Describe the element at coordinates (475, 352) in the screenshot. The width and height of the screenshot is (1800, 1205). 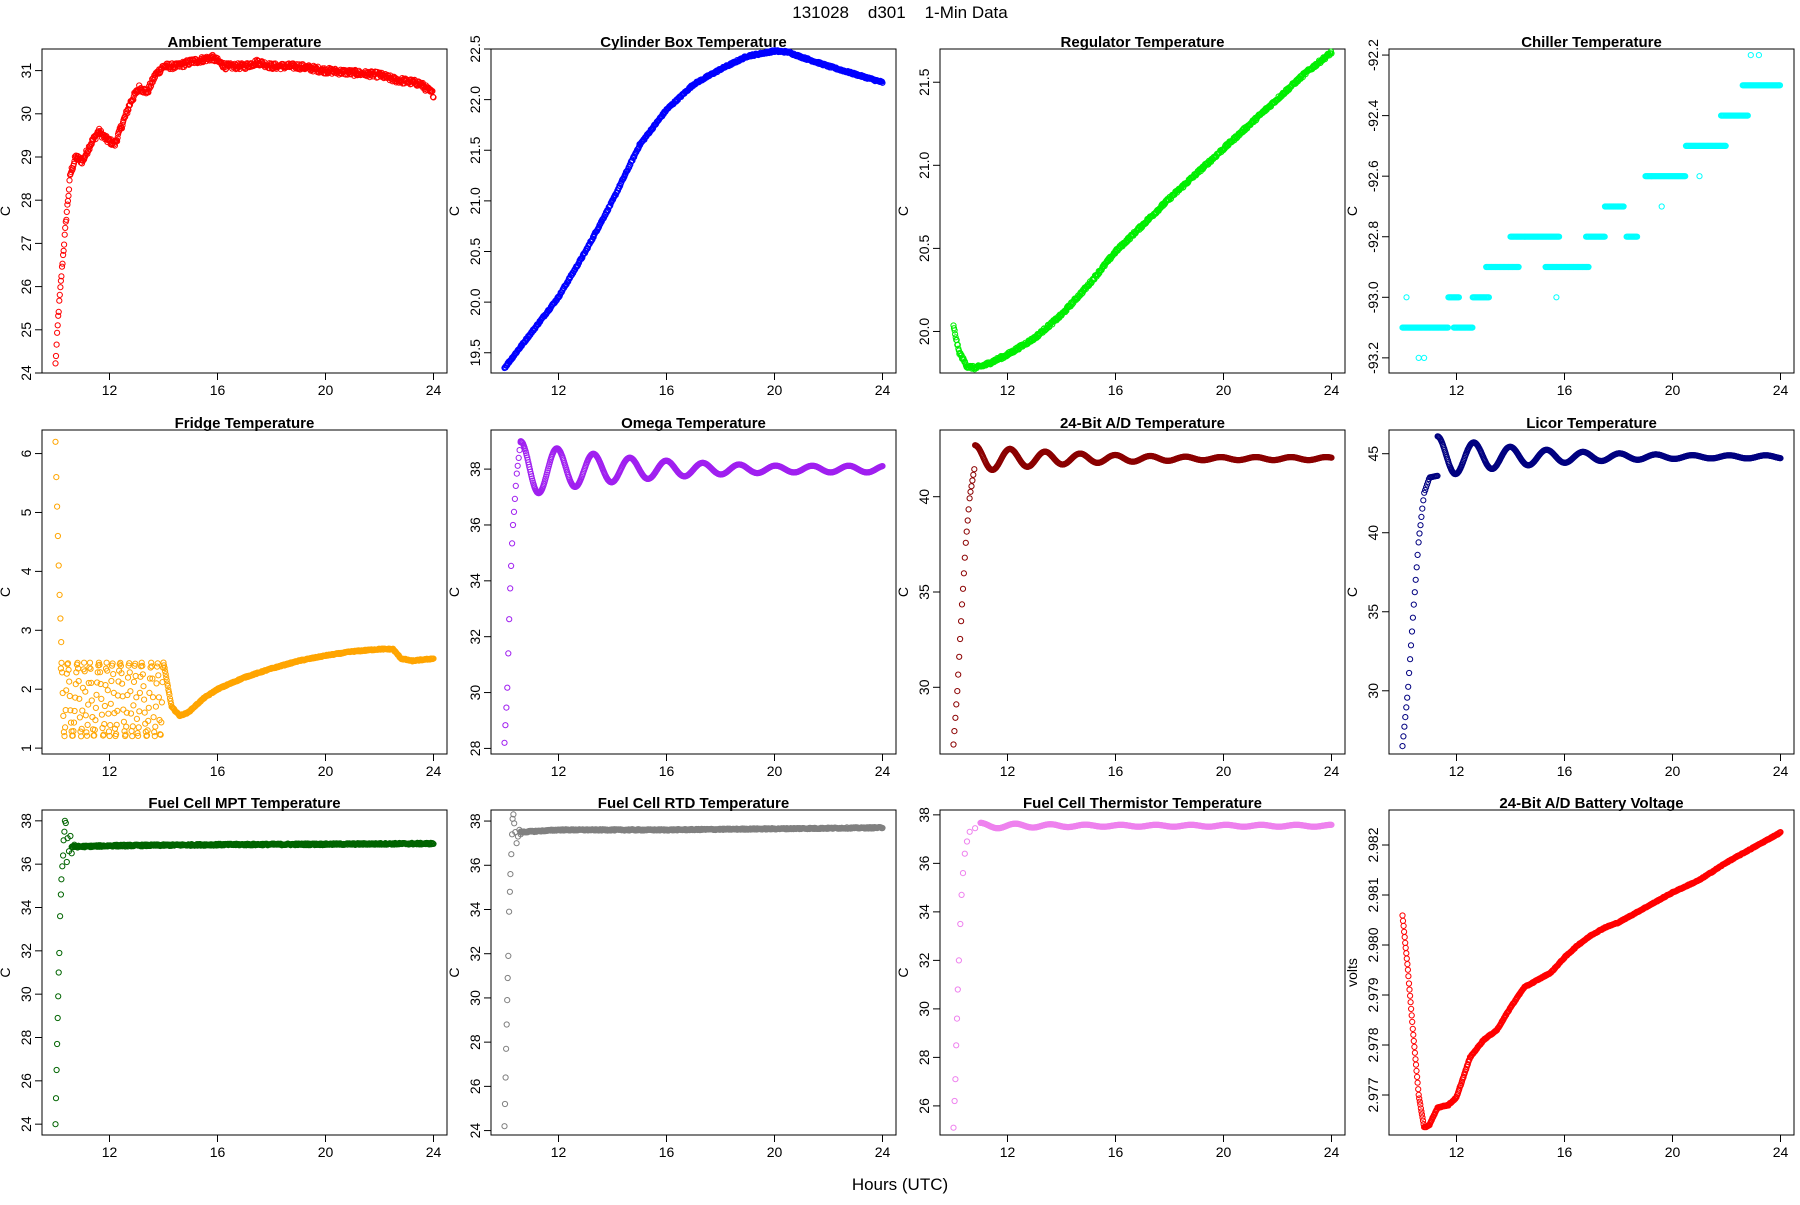
I see `y-tick-label: 19.5` at that location.